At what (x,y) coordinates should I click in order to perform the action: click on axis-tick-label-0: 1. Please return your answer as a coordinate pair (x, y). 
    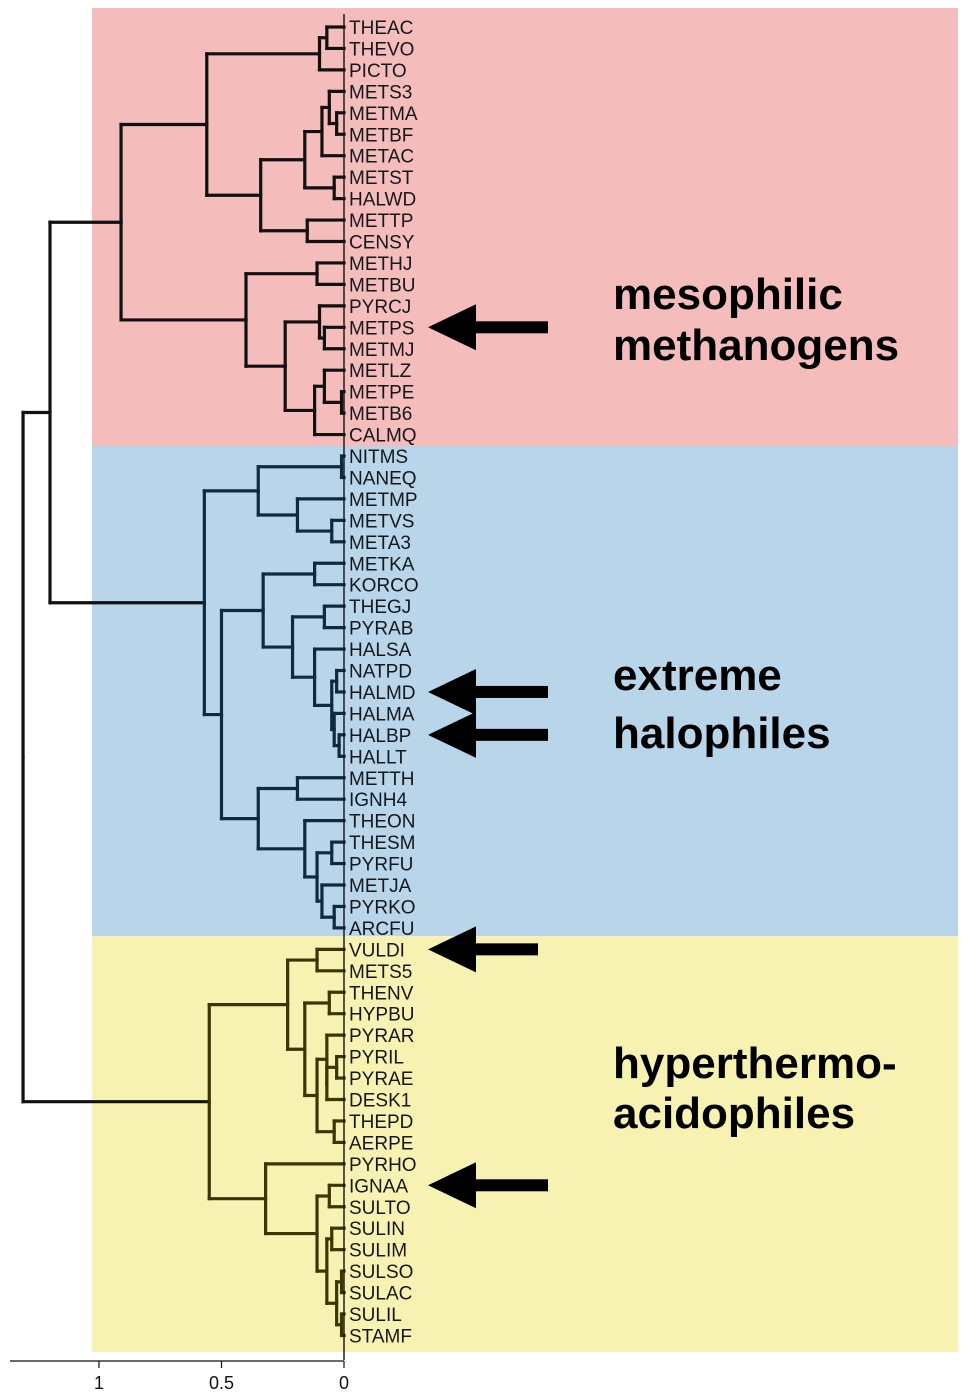
    Looking at the image, I should click on (99, 1383).